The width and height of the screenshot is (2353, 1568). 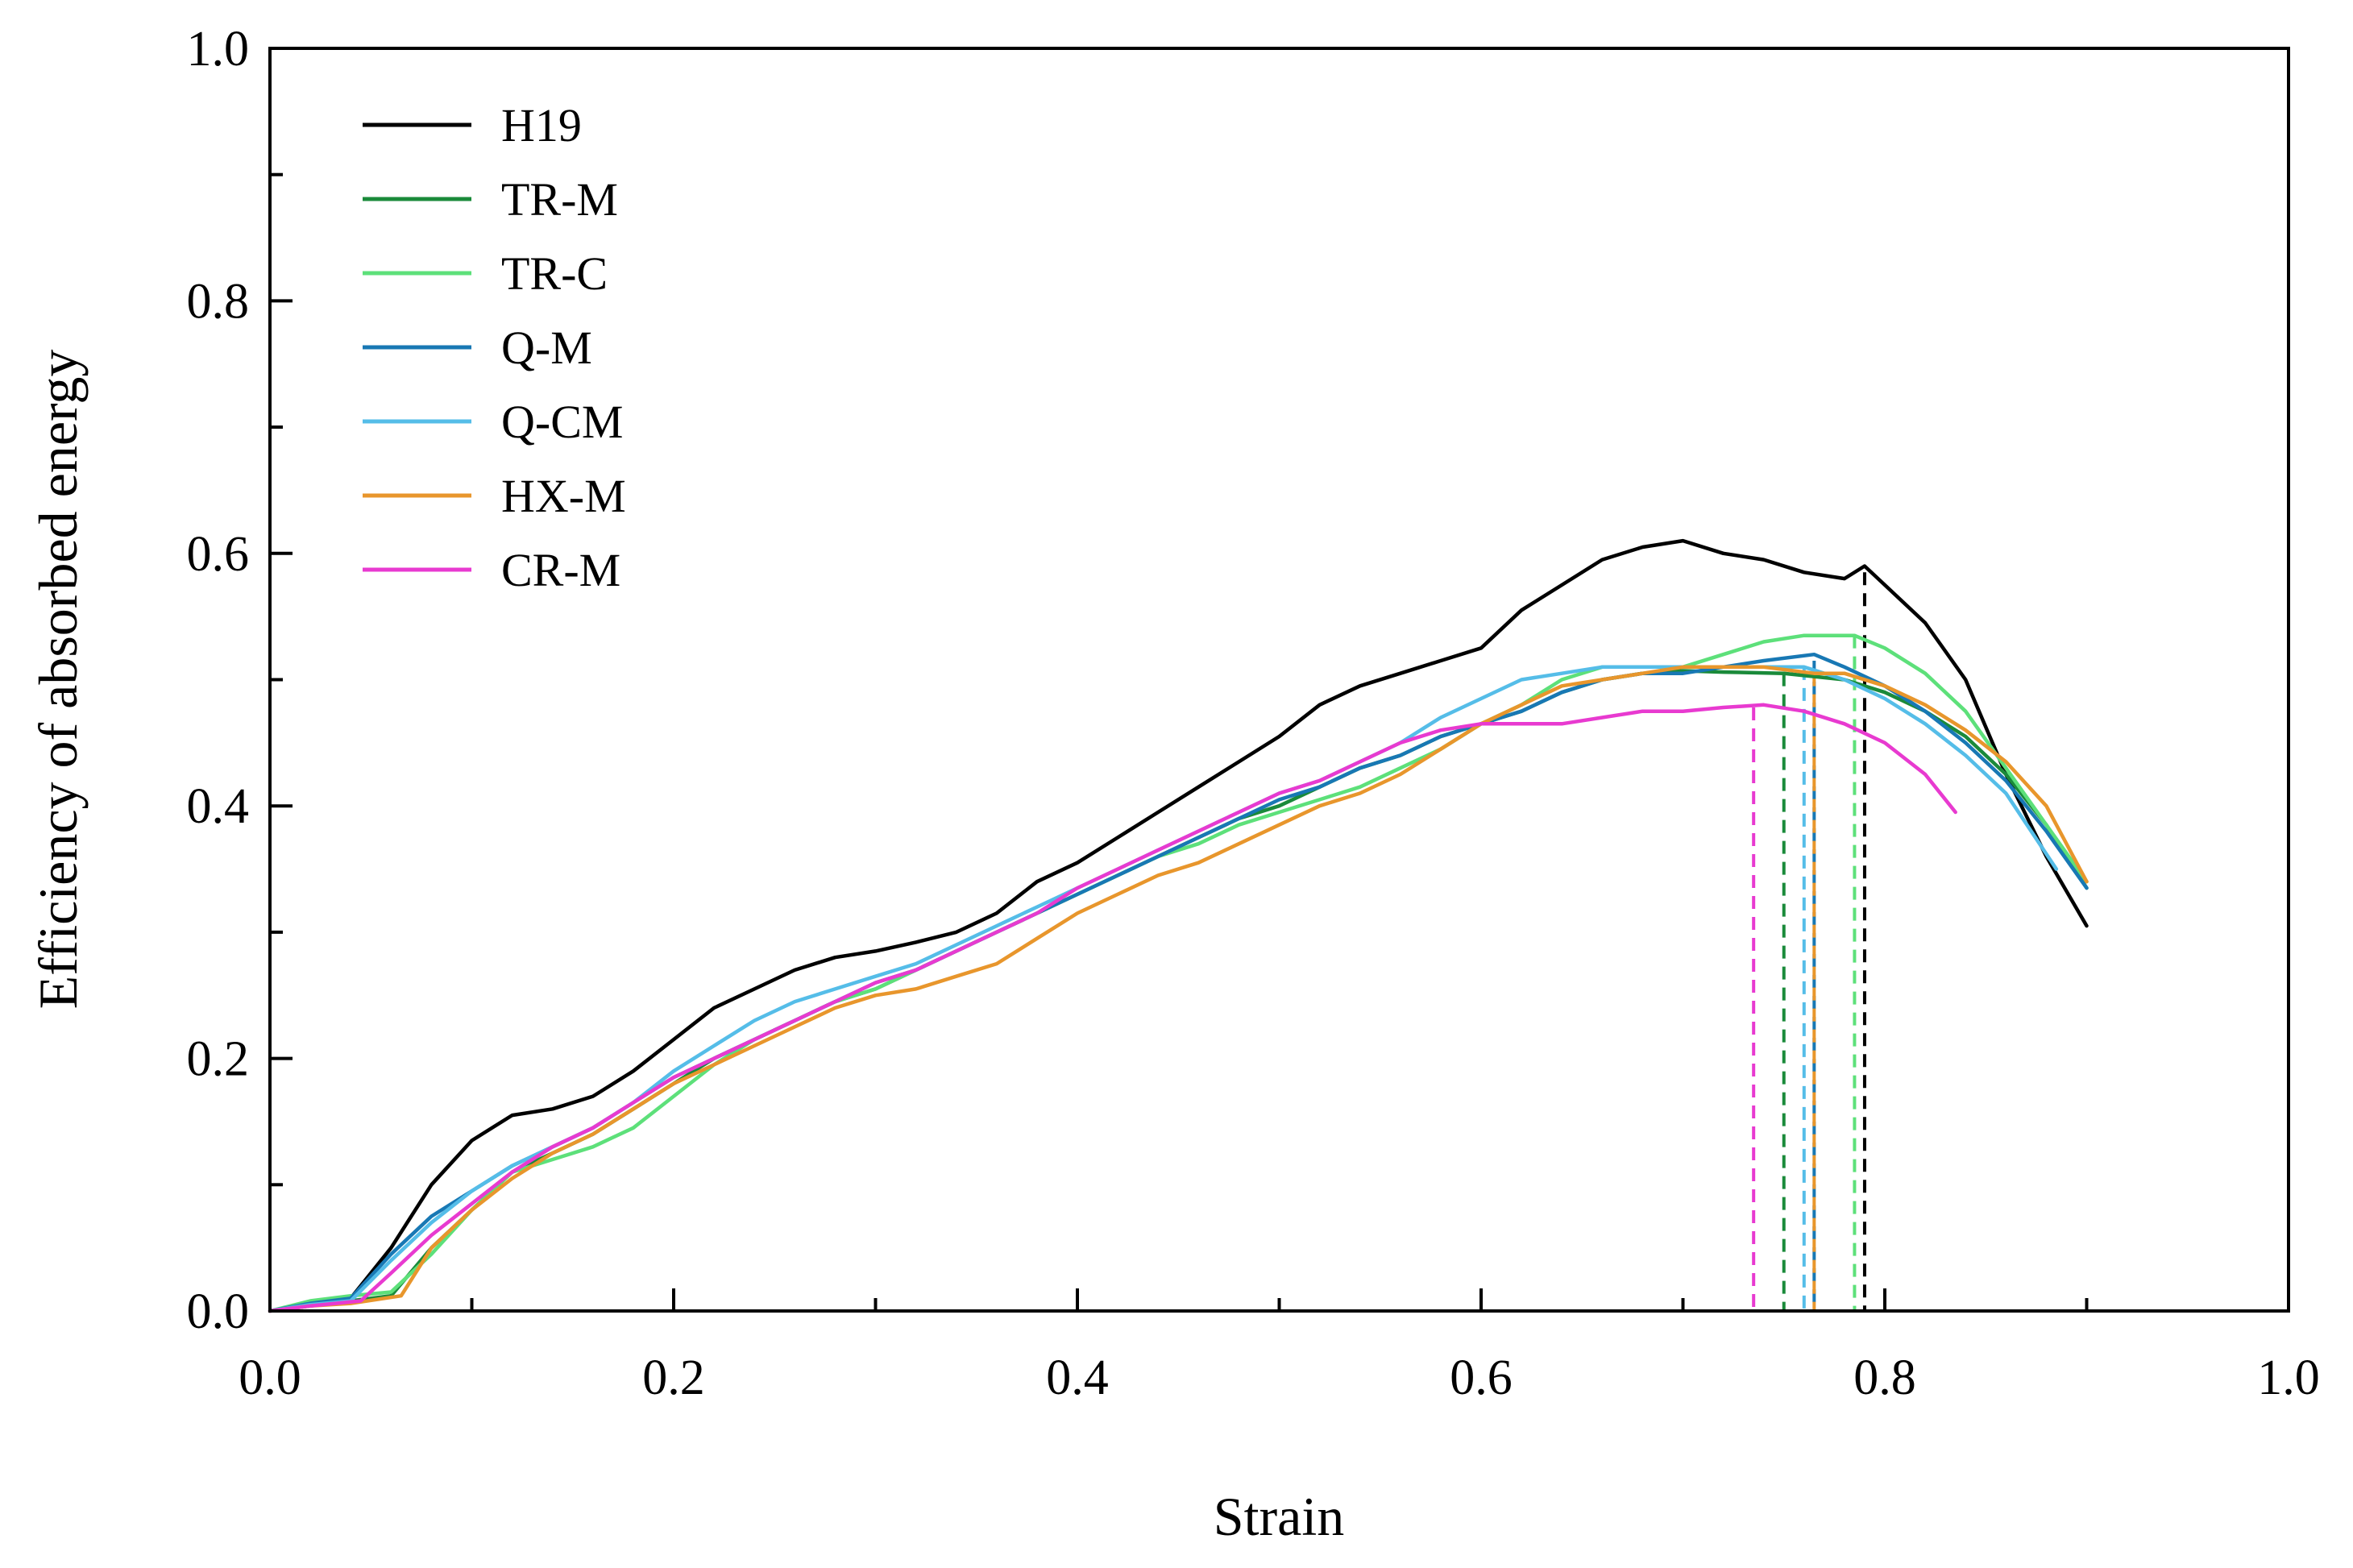 What do you see at coordinates (674, 1377) in the screenshot?
I see `x-tick-label: 0.2` at bounding box center [674, 1377].